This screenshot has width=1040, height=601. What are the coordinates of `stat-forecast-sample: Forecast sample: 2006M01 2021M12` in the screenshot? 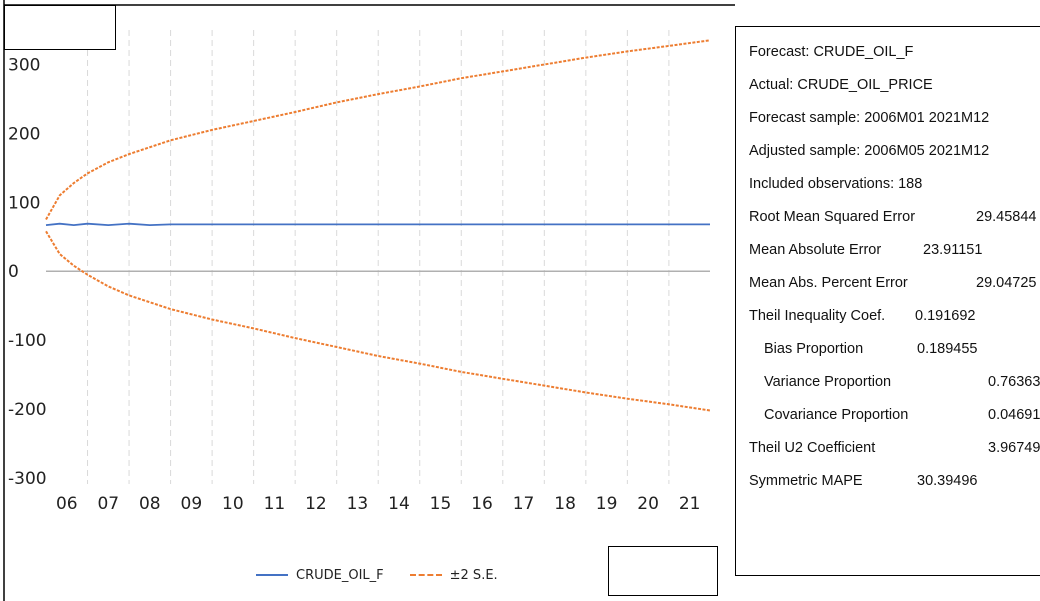 It's located at (869, 118).